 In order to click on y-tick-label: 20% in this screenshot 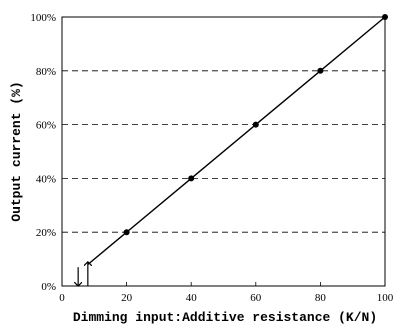, I will do `click(46, 233)`.